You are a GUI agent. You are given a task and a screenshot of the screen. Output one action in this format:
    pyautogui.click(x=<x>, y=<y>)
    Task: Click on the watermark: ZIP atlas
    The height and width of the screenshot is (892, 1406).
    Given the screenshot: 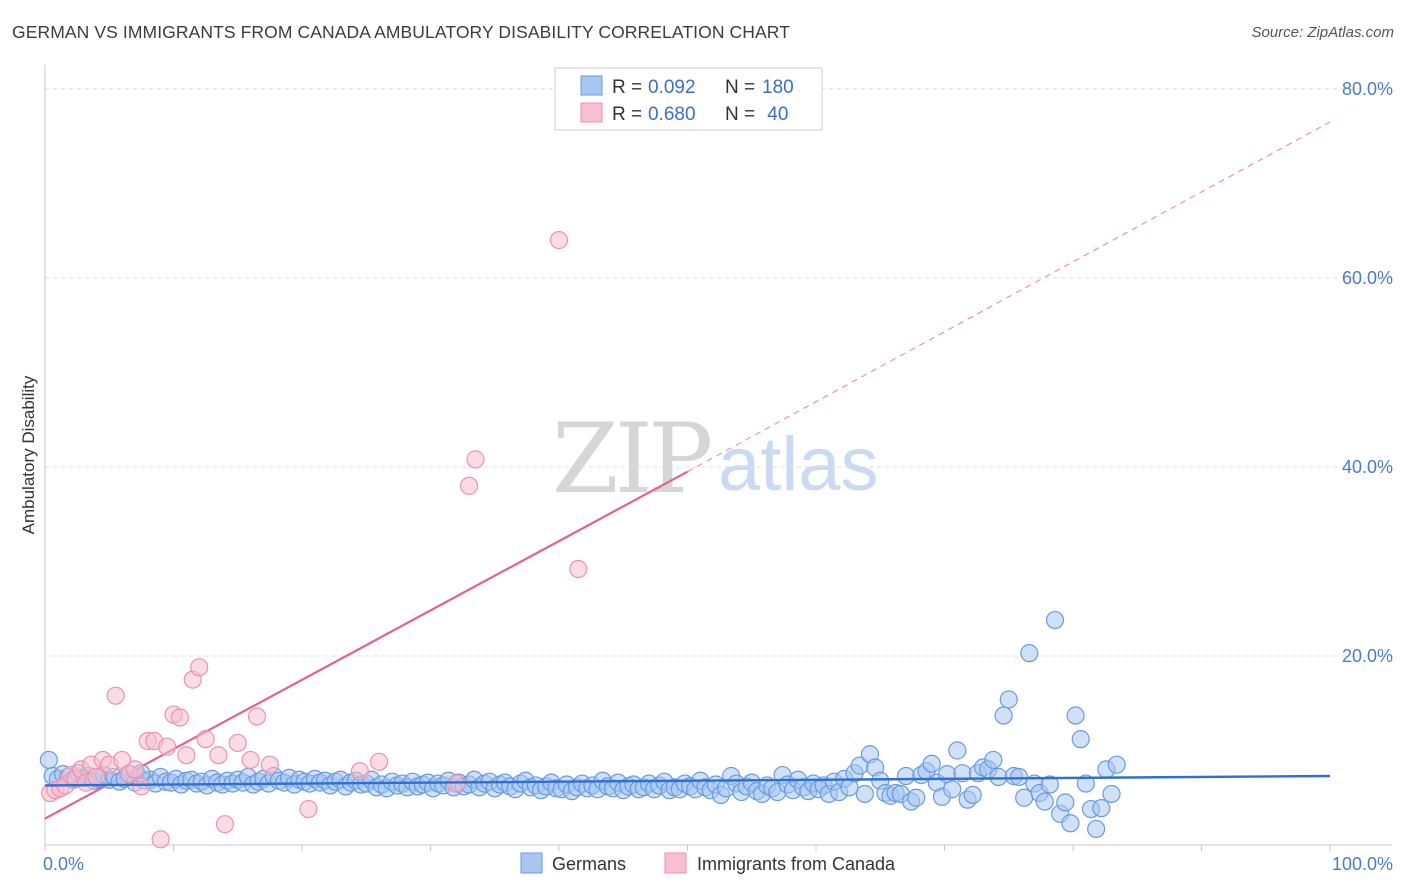 What is the action you would take?
    pyautogui.click(x=715, y=459)
    